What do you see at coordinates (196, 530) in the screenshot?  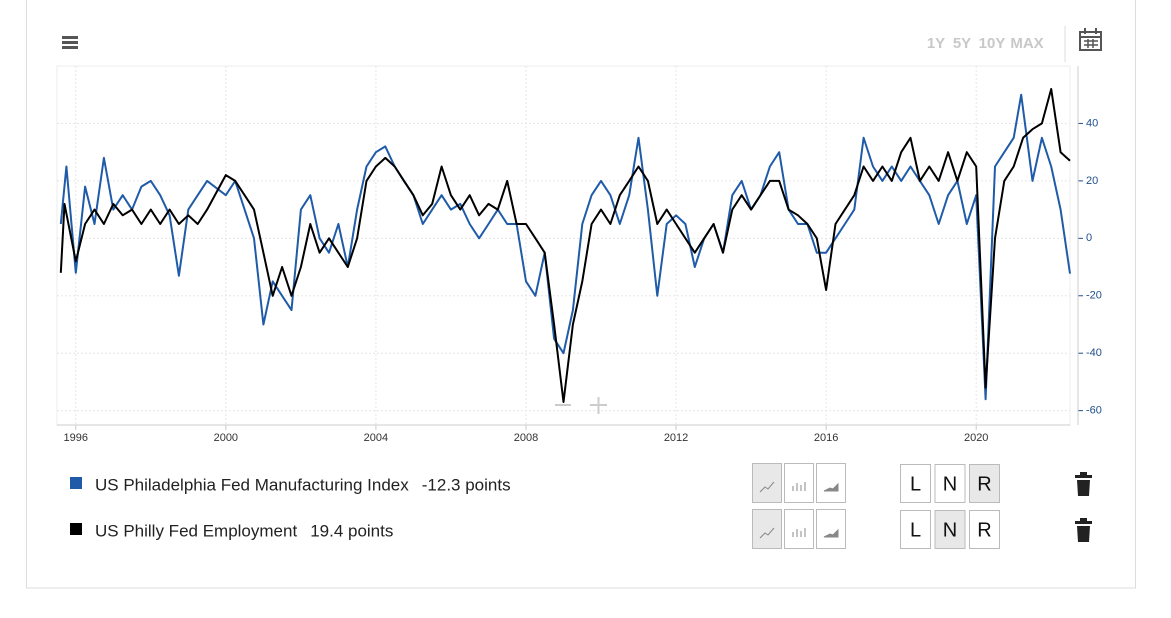 I see `legend-name: US Philly Fed Employment` at bounding box center [196, 530].